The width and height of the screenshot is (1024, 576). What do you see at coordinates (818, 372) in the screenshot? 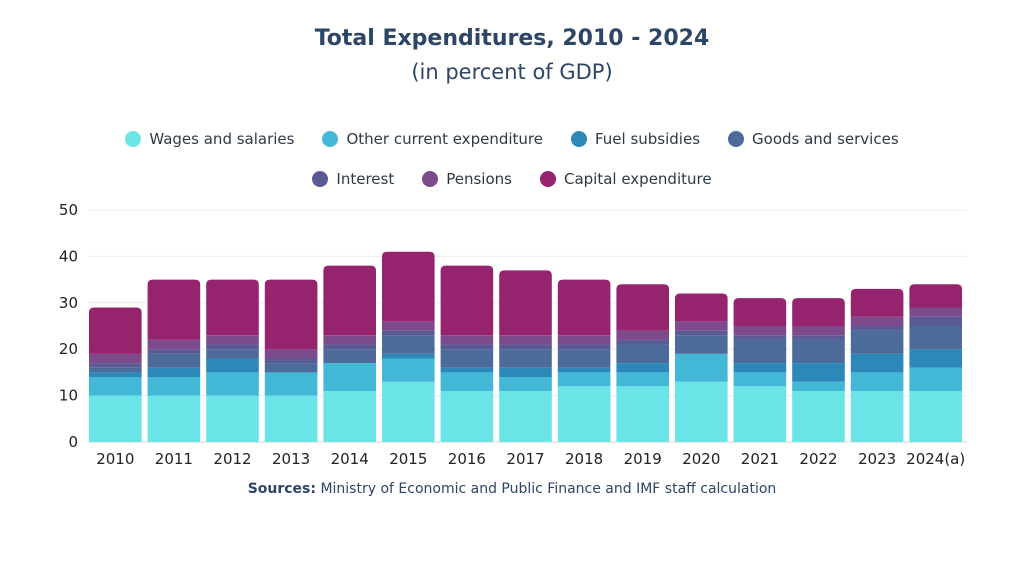
I see `bar-segment-fuel-subsidies-2022` at bounding box center [818, 372].